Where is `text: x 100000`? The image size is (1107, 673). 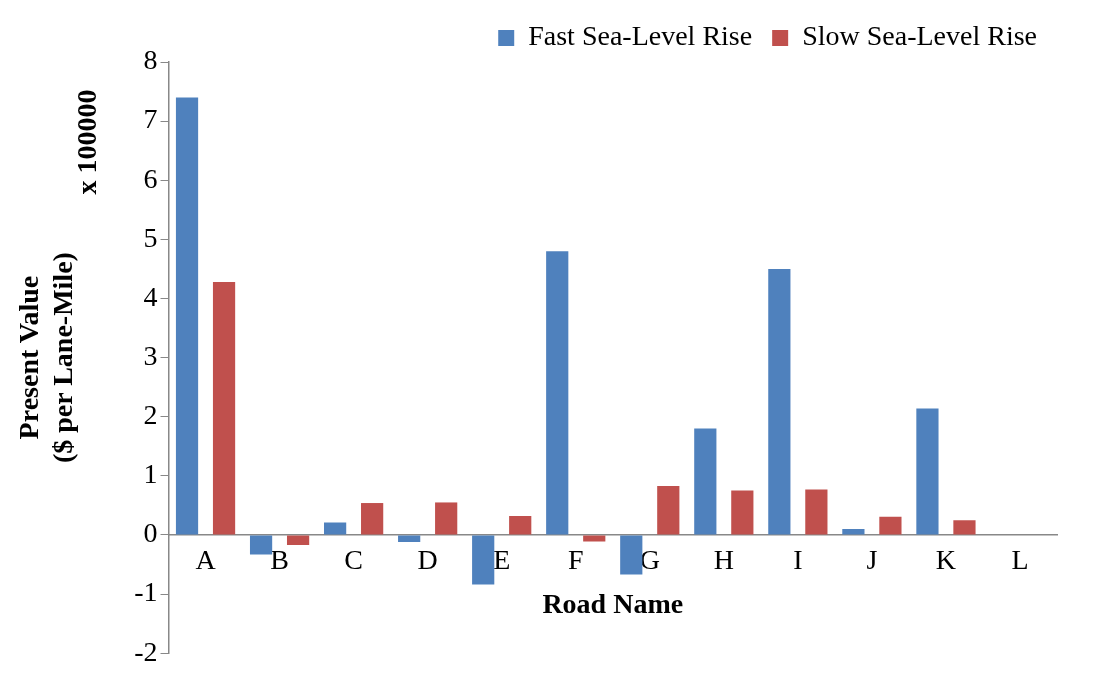 text: x 100000 is located at coordinates (86, 142).